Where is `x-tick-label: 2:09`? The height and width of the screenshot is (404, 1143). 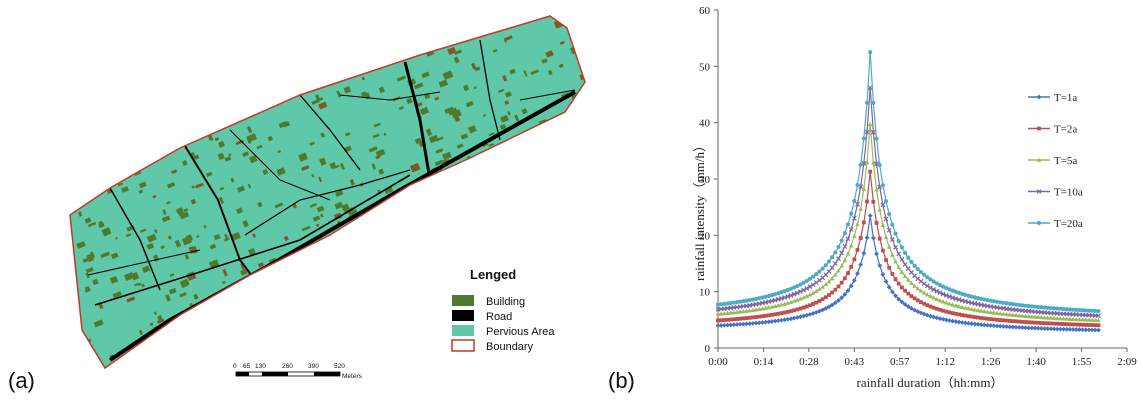 x-tick-label: 2:09 is located at coordinates (1127, 362).